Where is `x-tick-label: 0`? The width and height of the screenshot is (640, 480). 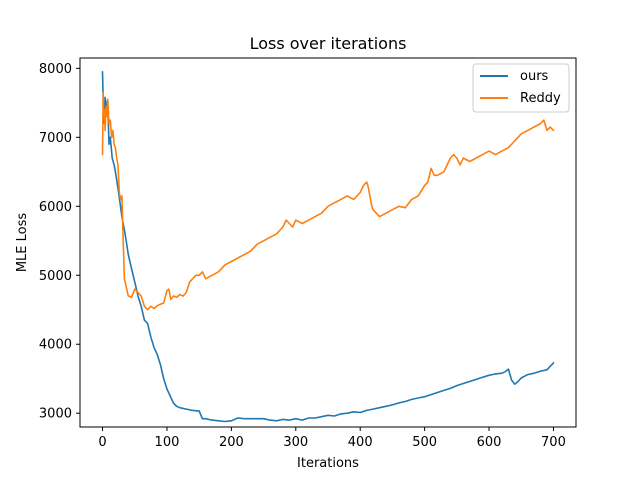 x-tick-label: 0 is located at coordinates (102, 442).